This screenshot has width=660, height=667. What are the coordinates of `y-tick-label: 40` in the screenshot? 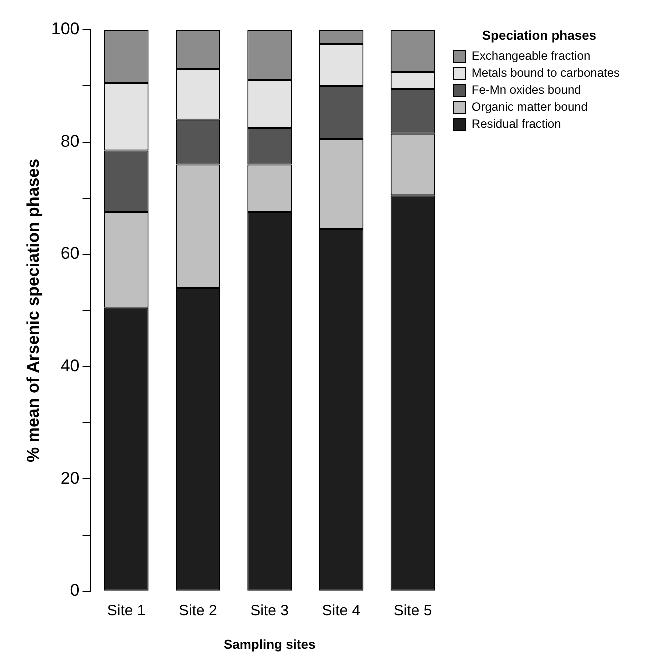 It's located at (70, 366).